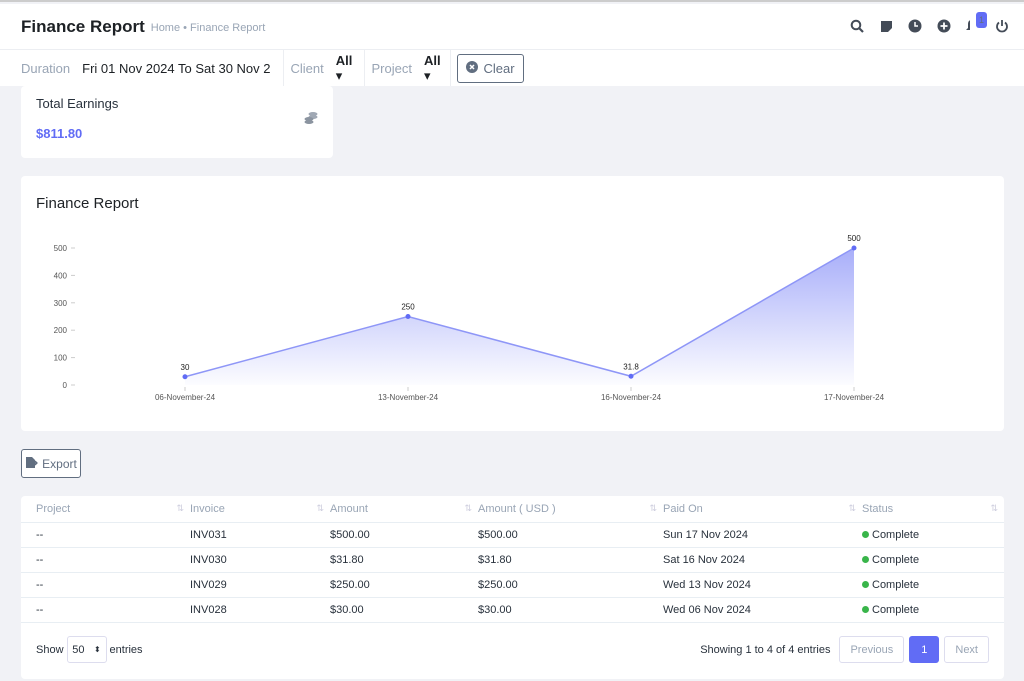  What do you see at coordinates (53, 508) in the screenshot?
I see `column-header-label: Project` at bounding box center [53, 508].